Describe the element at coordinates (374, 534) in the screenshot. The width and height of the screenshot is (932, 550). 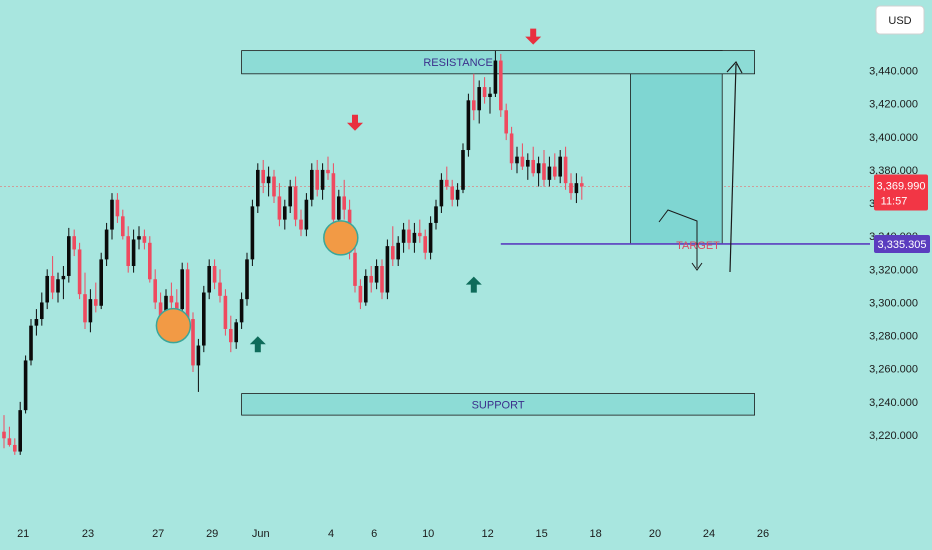
I see `x-tick-label: 6` at that location.